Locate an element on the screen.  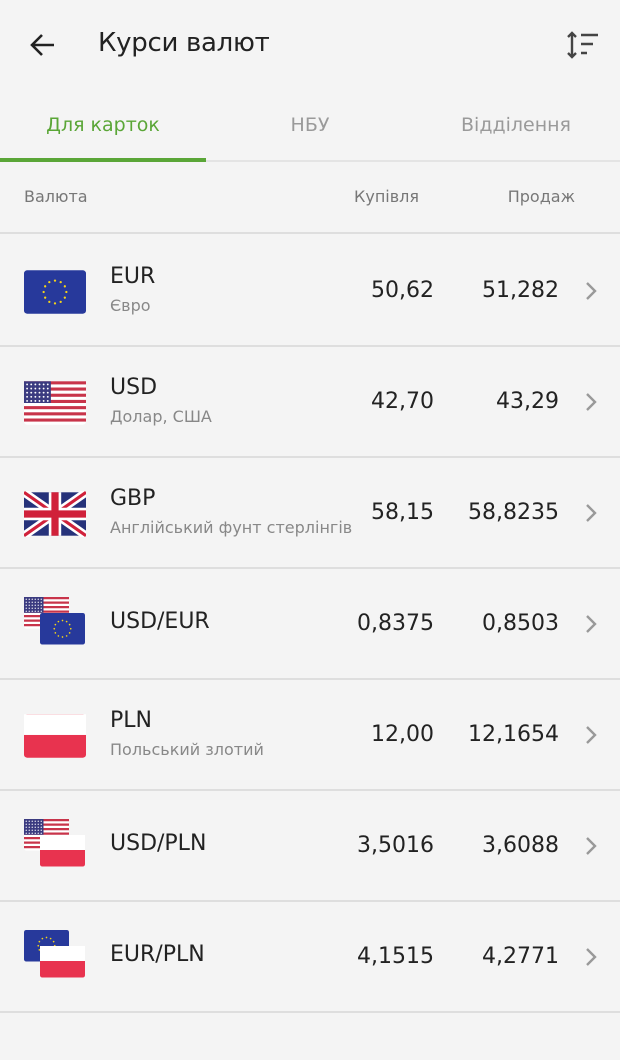
tab-cards: Для карток is located at coordinates (103, 126).